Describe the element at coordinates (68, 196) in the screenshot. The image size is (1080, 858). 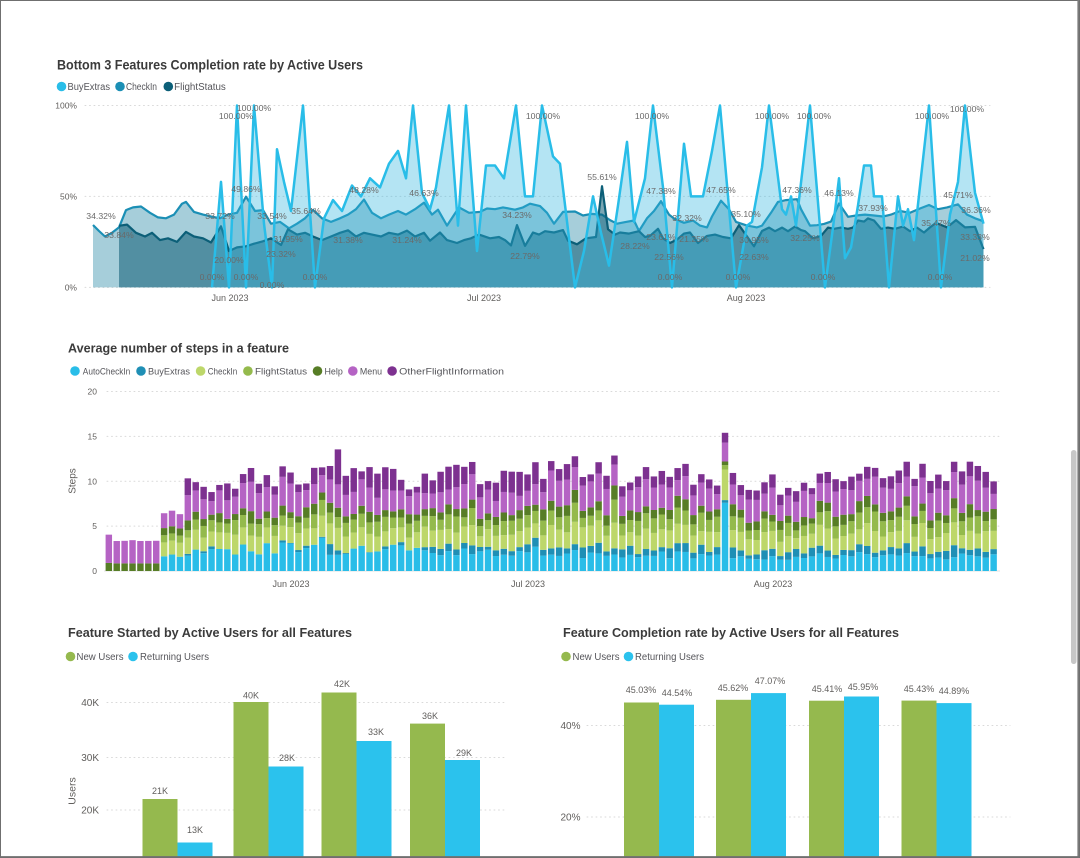
I see `svg-text: 50%` at that location.